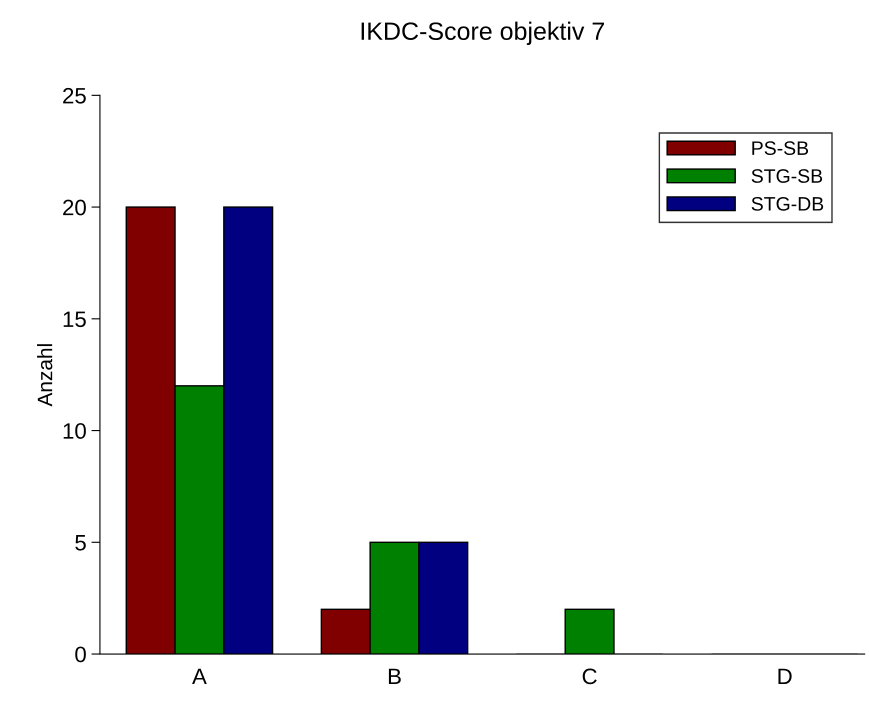  I want to click on y-tick-label: 25, so click(74, 96).